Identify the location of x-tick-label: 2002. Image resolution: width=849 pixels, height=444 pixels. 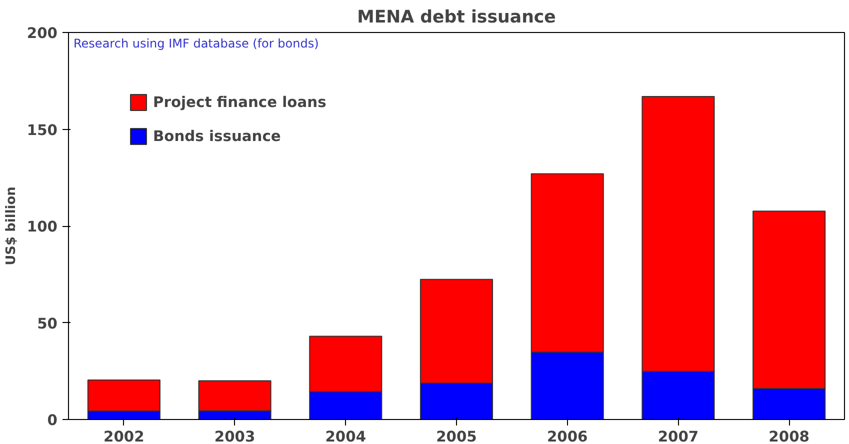
(124, 436).